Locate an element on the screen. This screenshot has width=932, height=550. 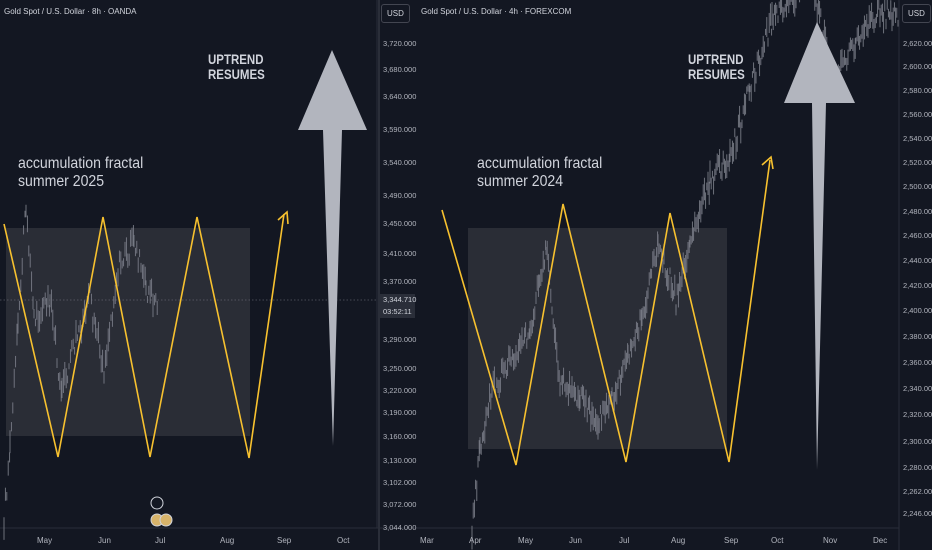
price-tick: 2,320.000 is located at coordinates (917, 414).